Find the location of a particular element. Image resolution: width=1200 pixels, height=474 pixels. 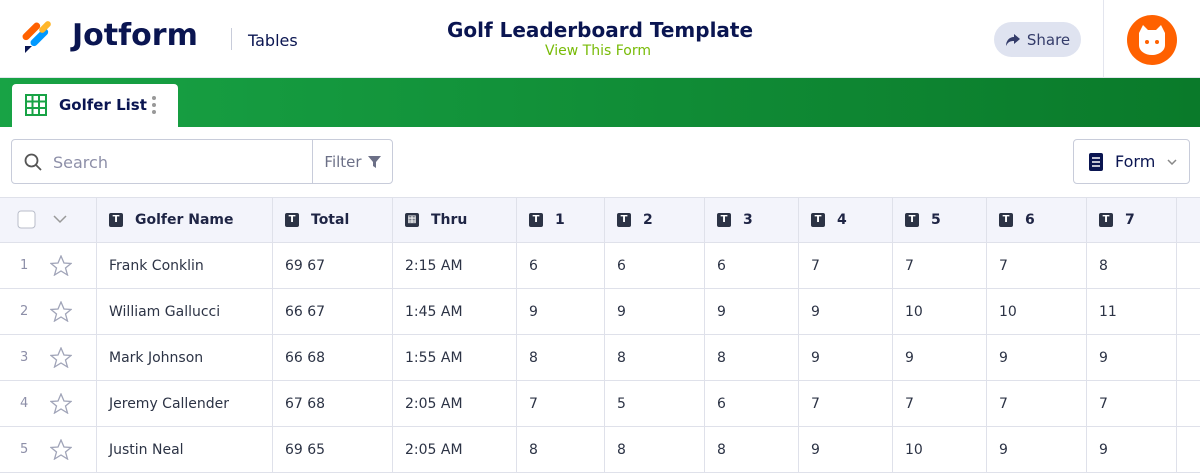

row-number: 1 is located at coordinates (24, 265).